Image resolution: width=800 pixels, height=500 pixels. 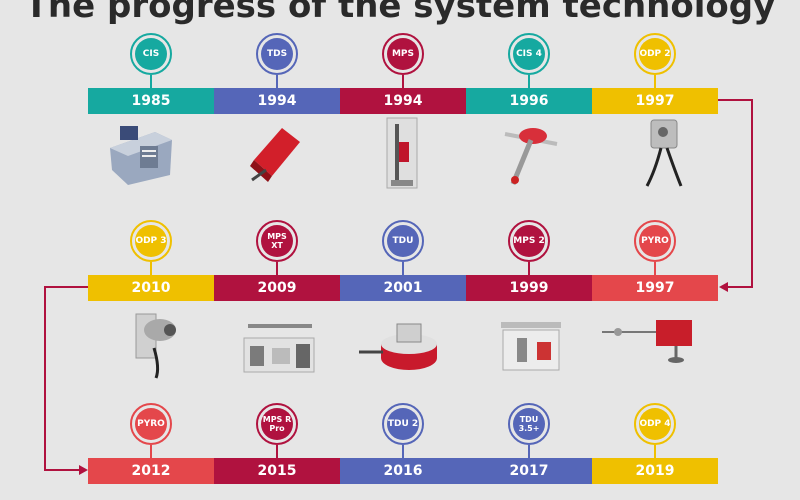 I want to click on odp2-product-image, so click(x=664, y=153).